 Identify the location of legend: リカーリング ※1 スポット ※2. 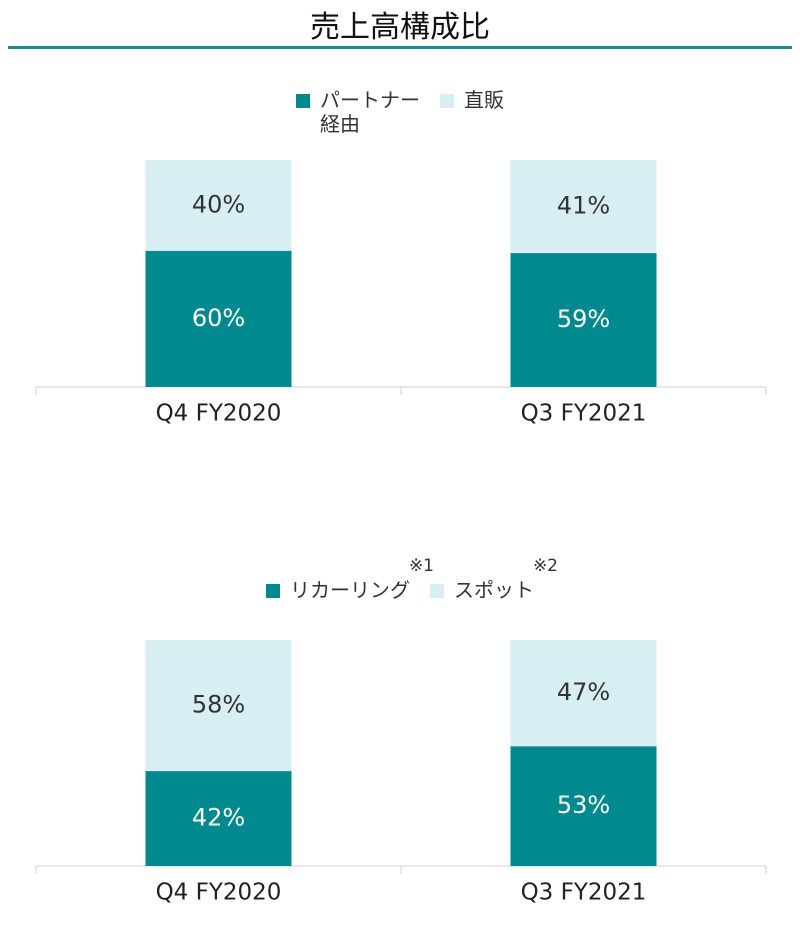
(400, 579).